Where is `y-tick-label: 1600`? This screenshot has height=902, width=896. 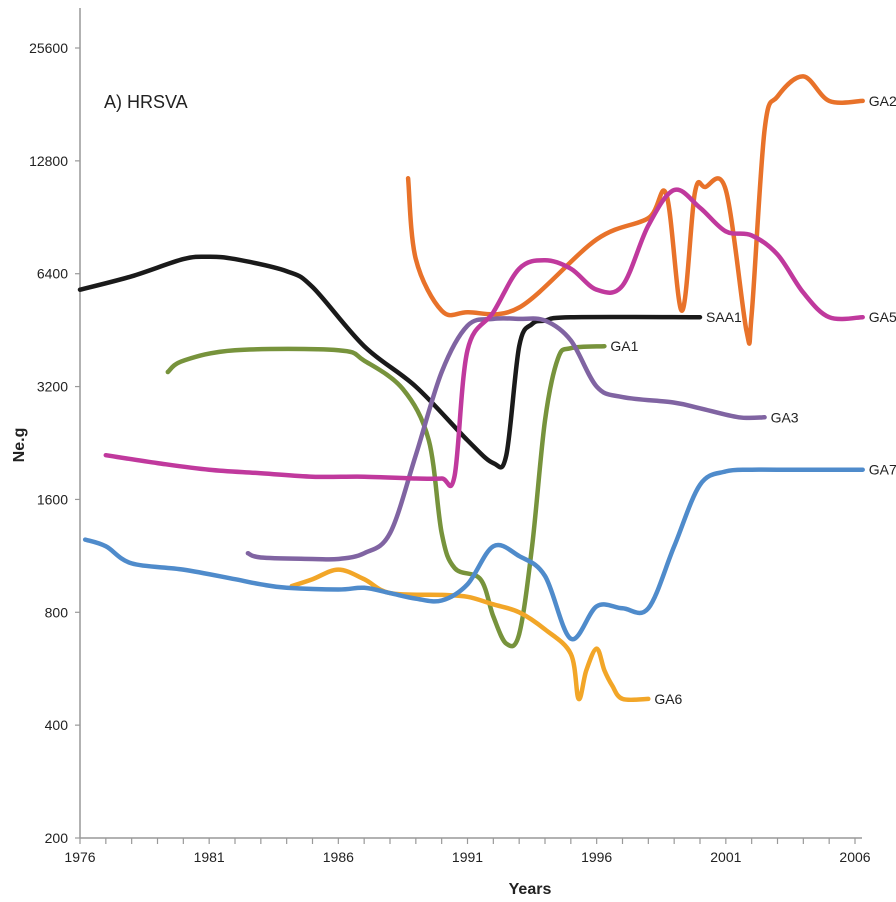
y-tick-label: 1600 is located at coordinates (52, 499).